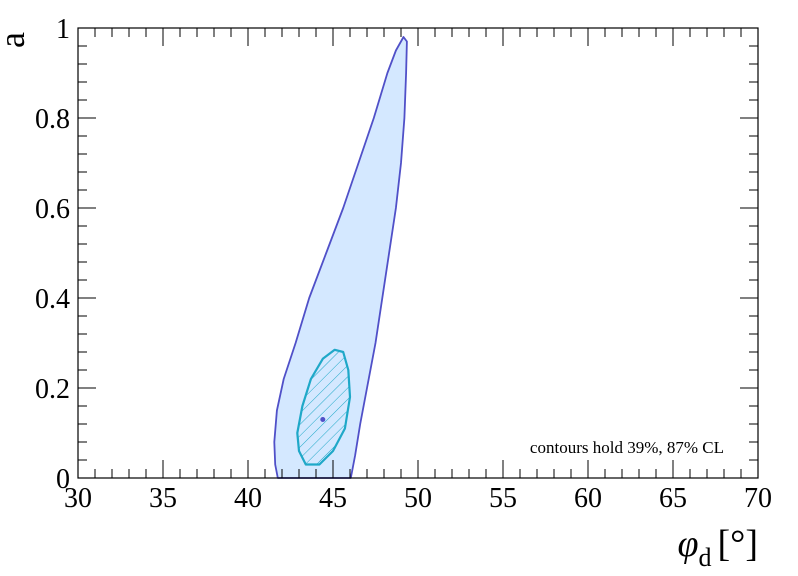 The width and height of the screenshot is (798, 576). Describe the element at coordinates (248, 498) in the screenshot. I see `x-tick-label: 40` at that location.